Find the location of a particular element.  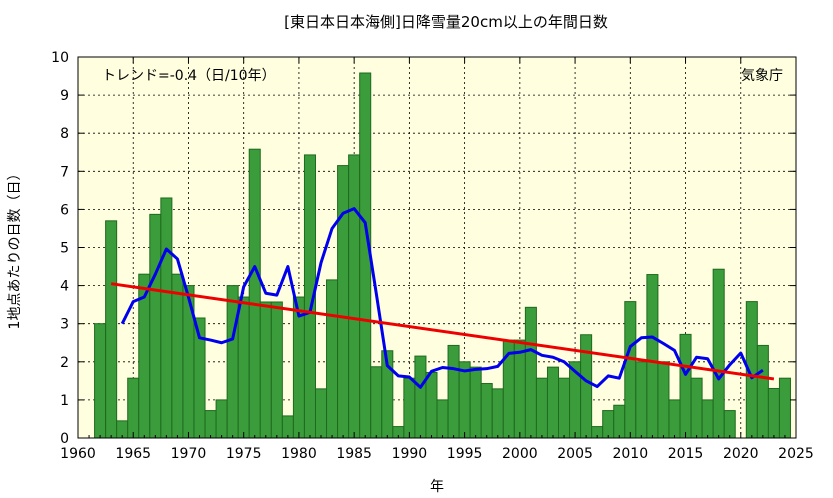

x-tick-label: 1975 is located at coordinates (244, 454).